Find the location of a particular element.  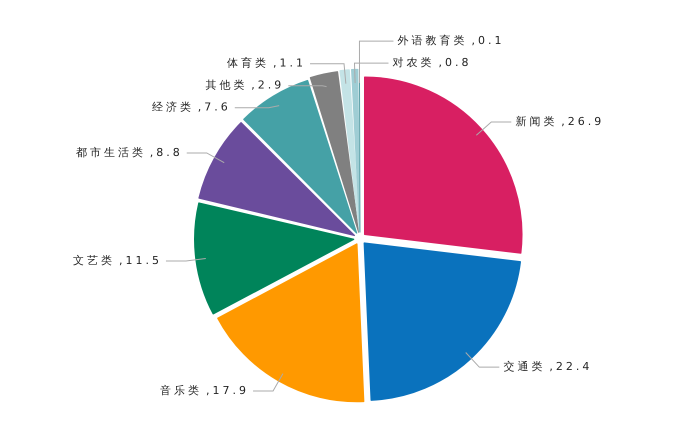

slice-label: 音乐类 is located at coordinates (181, 390).